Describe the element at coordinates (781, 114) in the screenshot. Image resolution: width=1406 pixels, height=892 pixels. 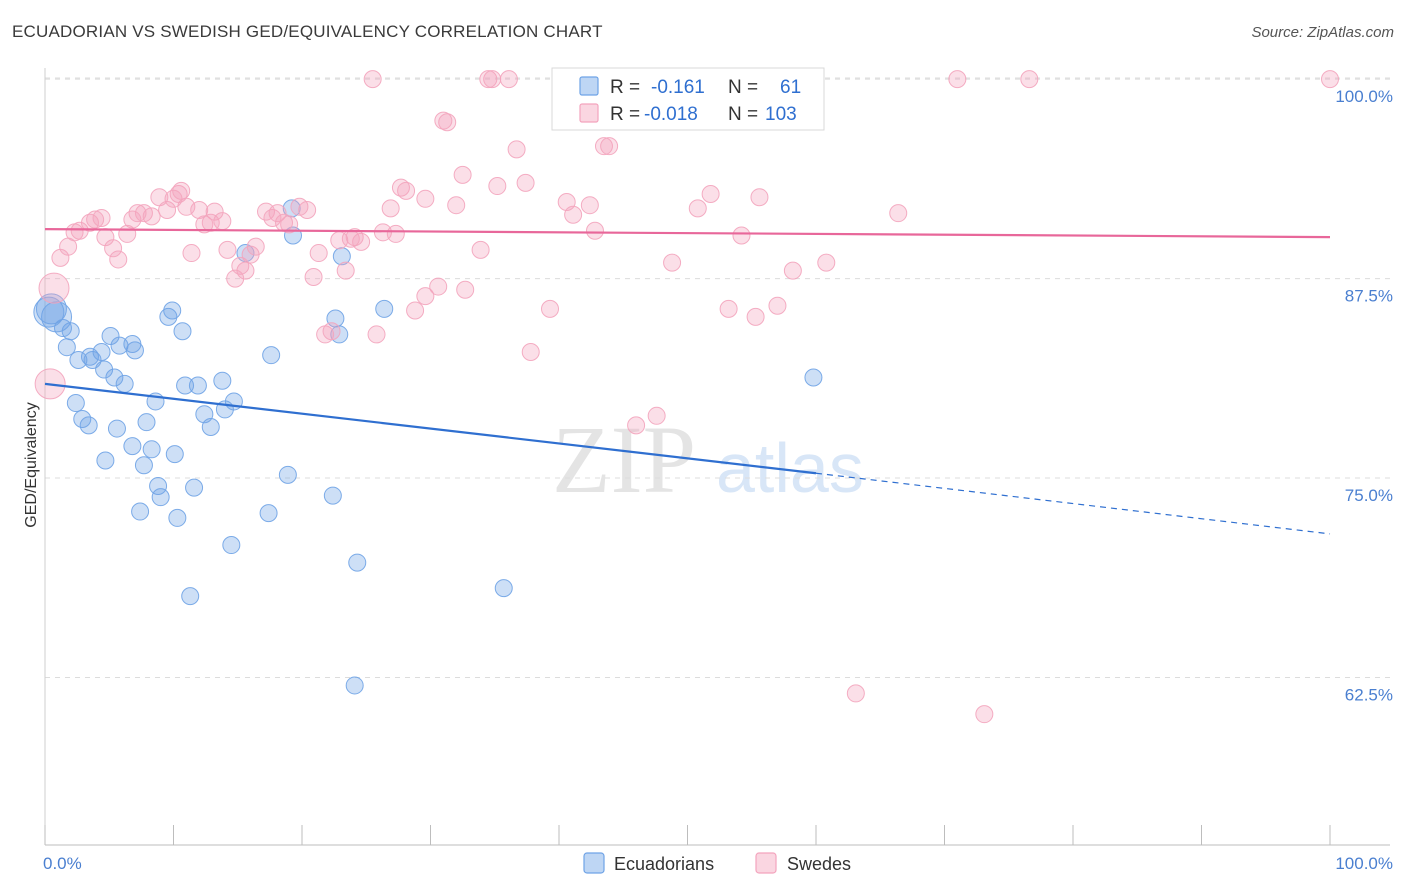
I see `legend-n-value-pink: 103` at that location.